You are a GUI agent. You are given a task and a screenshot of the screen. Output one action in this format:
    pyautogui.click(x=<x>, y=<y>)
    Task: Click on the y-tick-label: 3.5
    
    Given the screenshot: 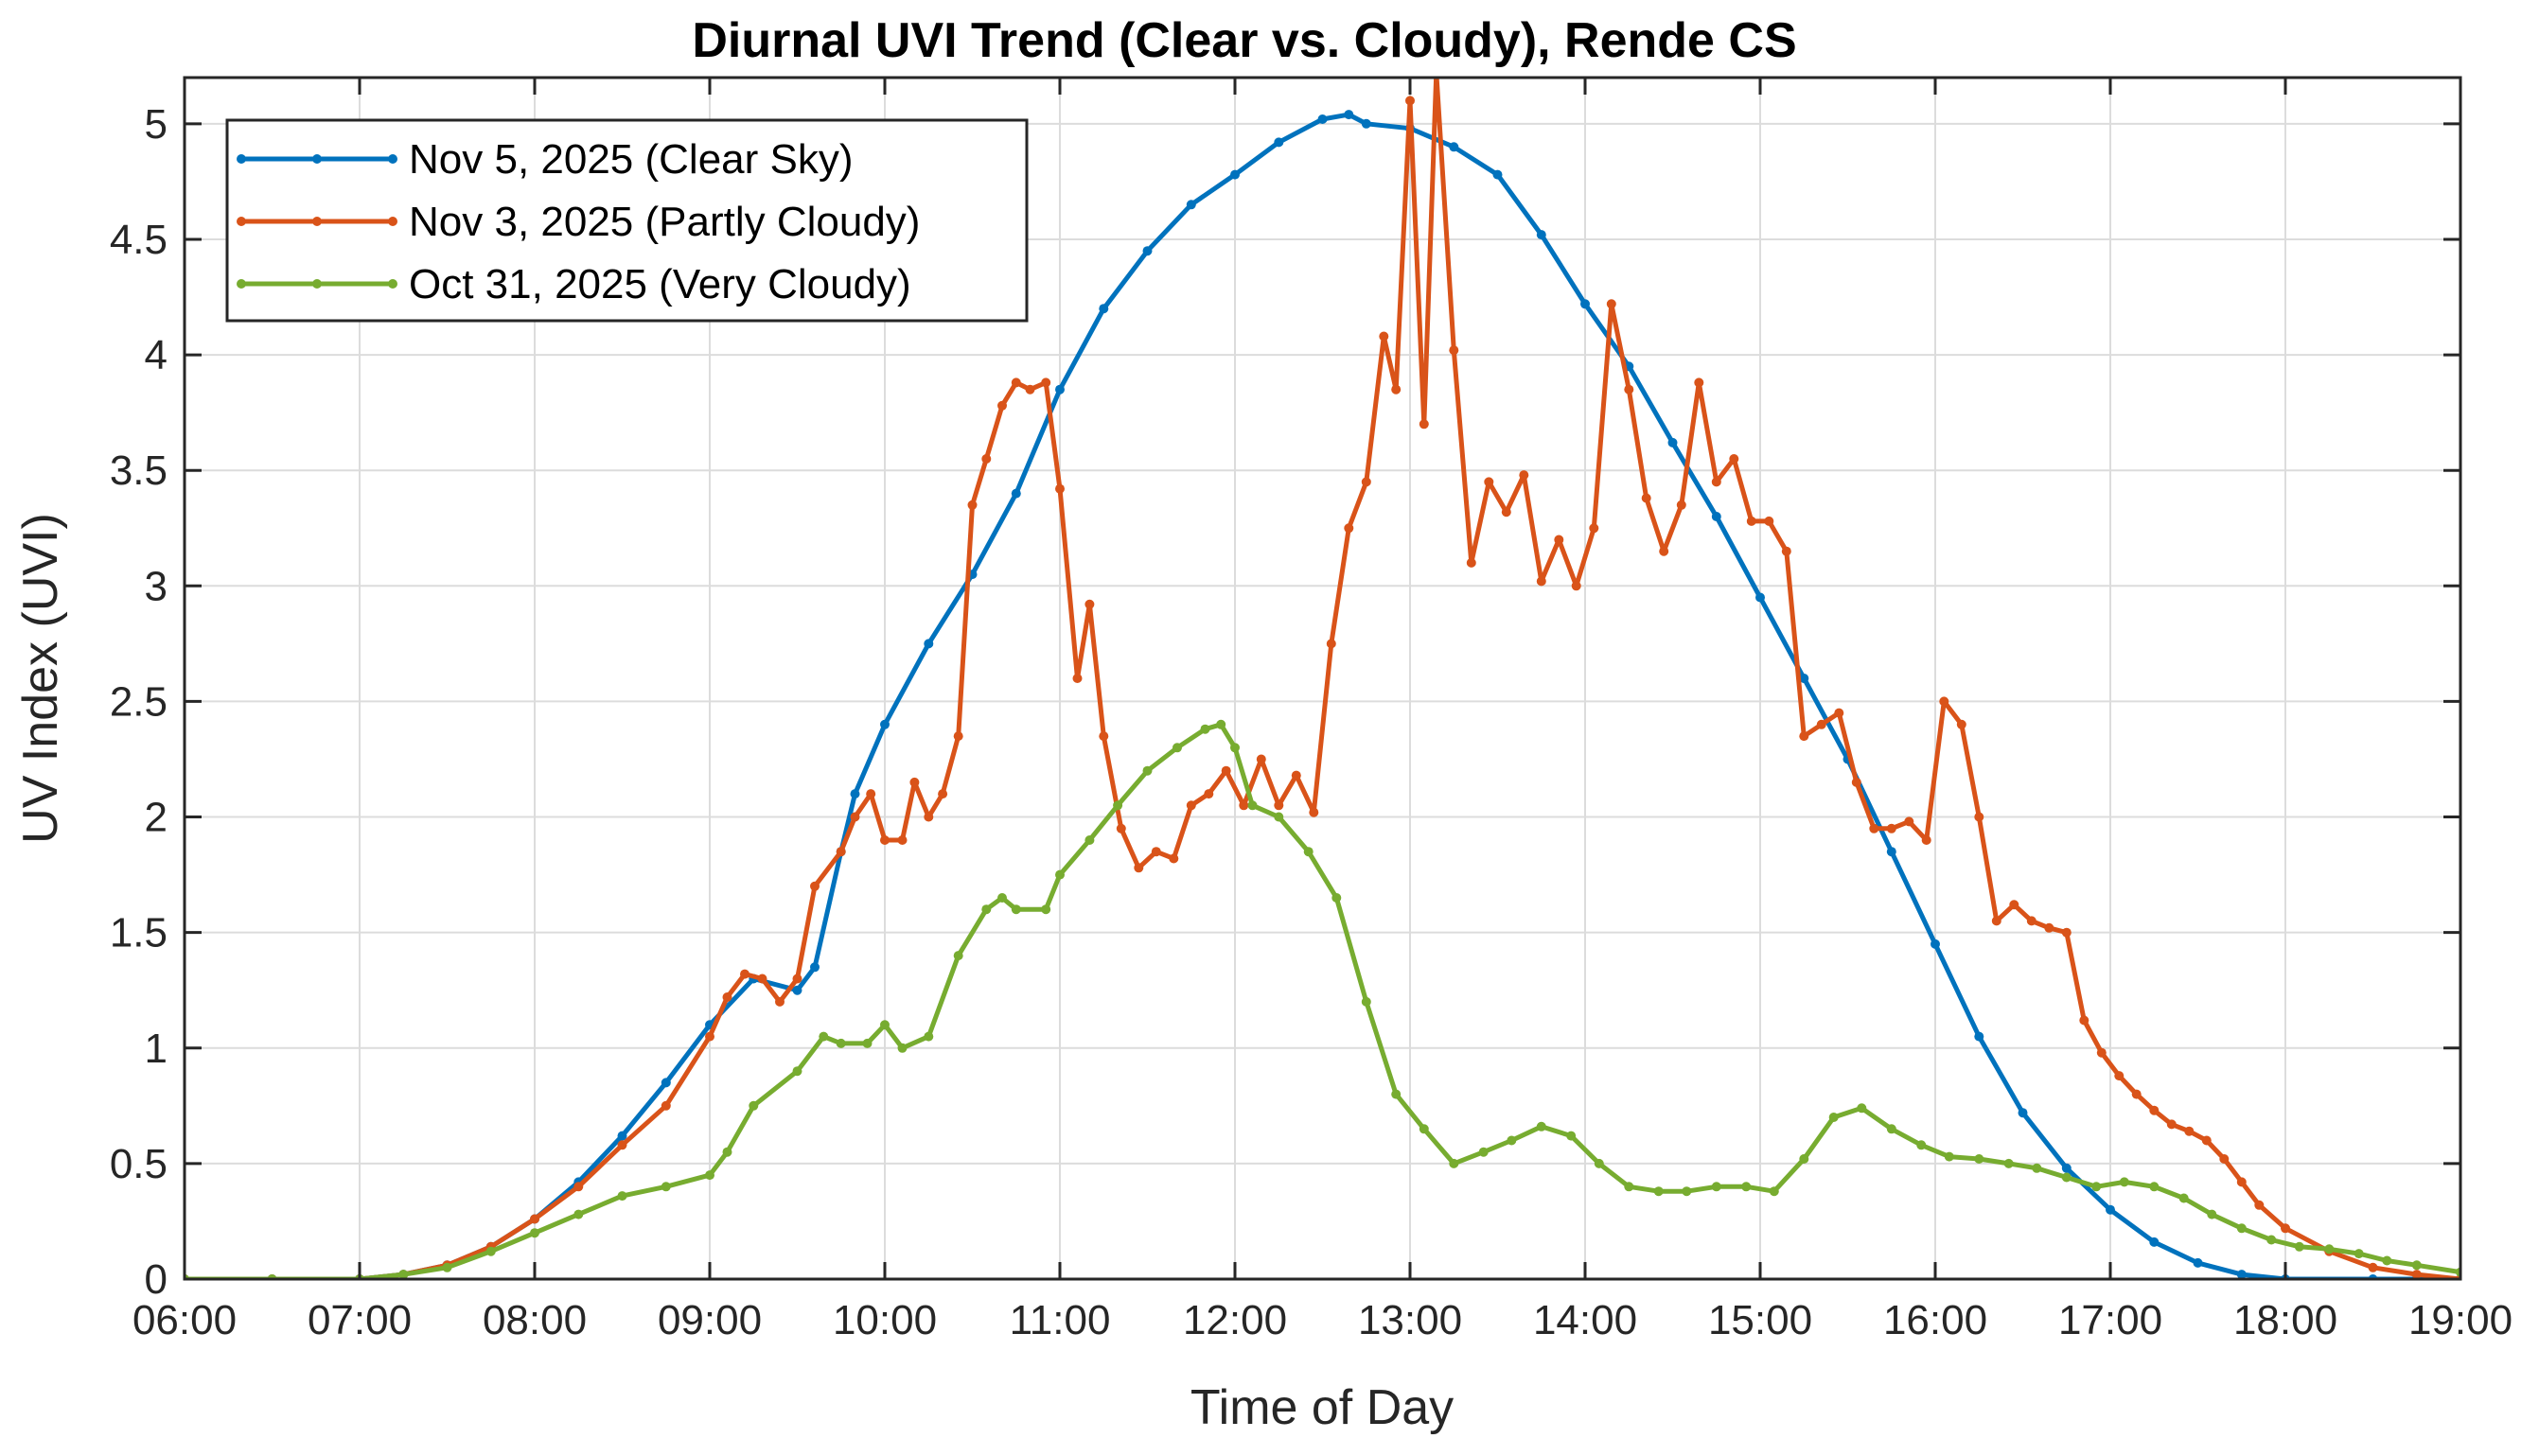 What is the action you would take?
    pyautogui.click(x=139, y=470)
    